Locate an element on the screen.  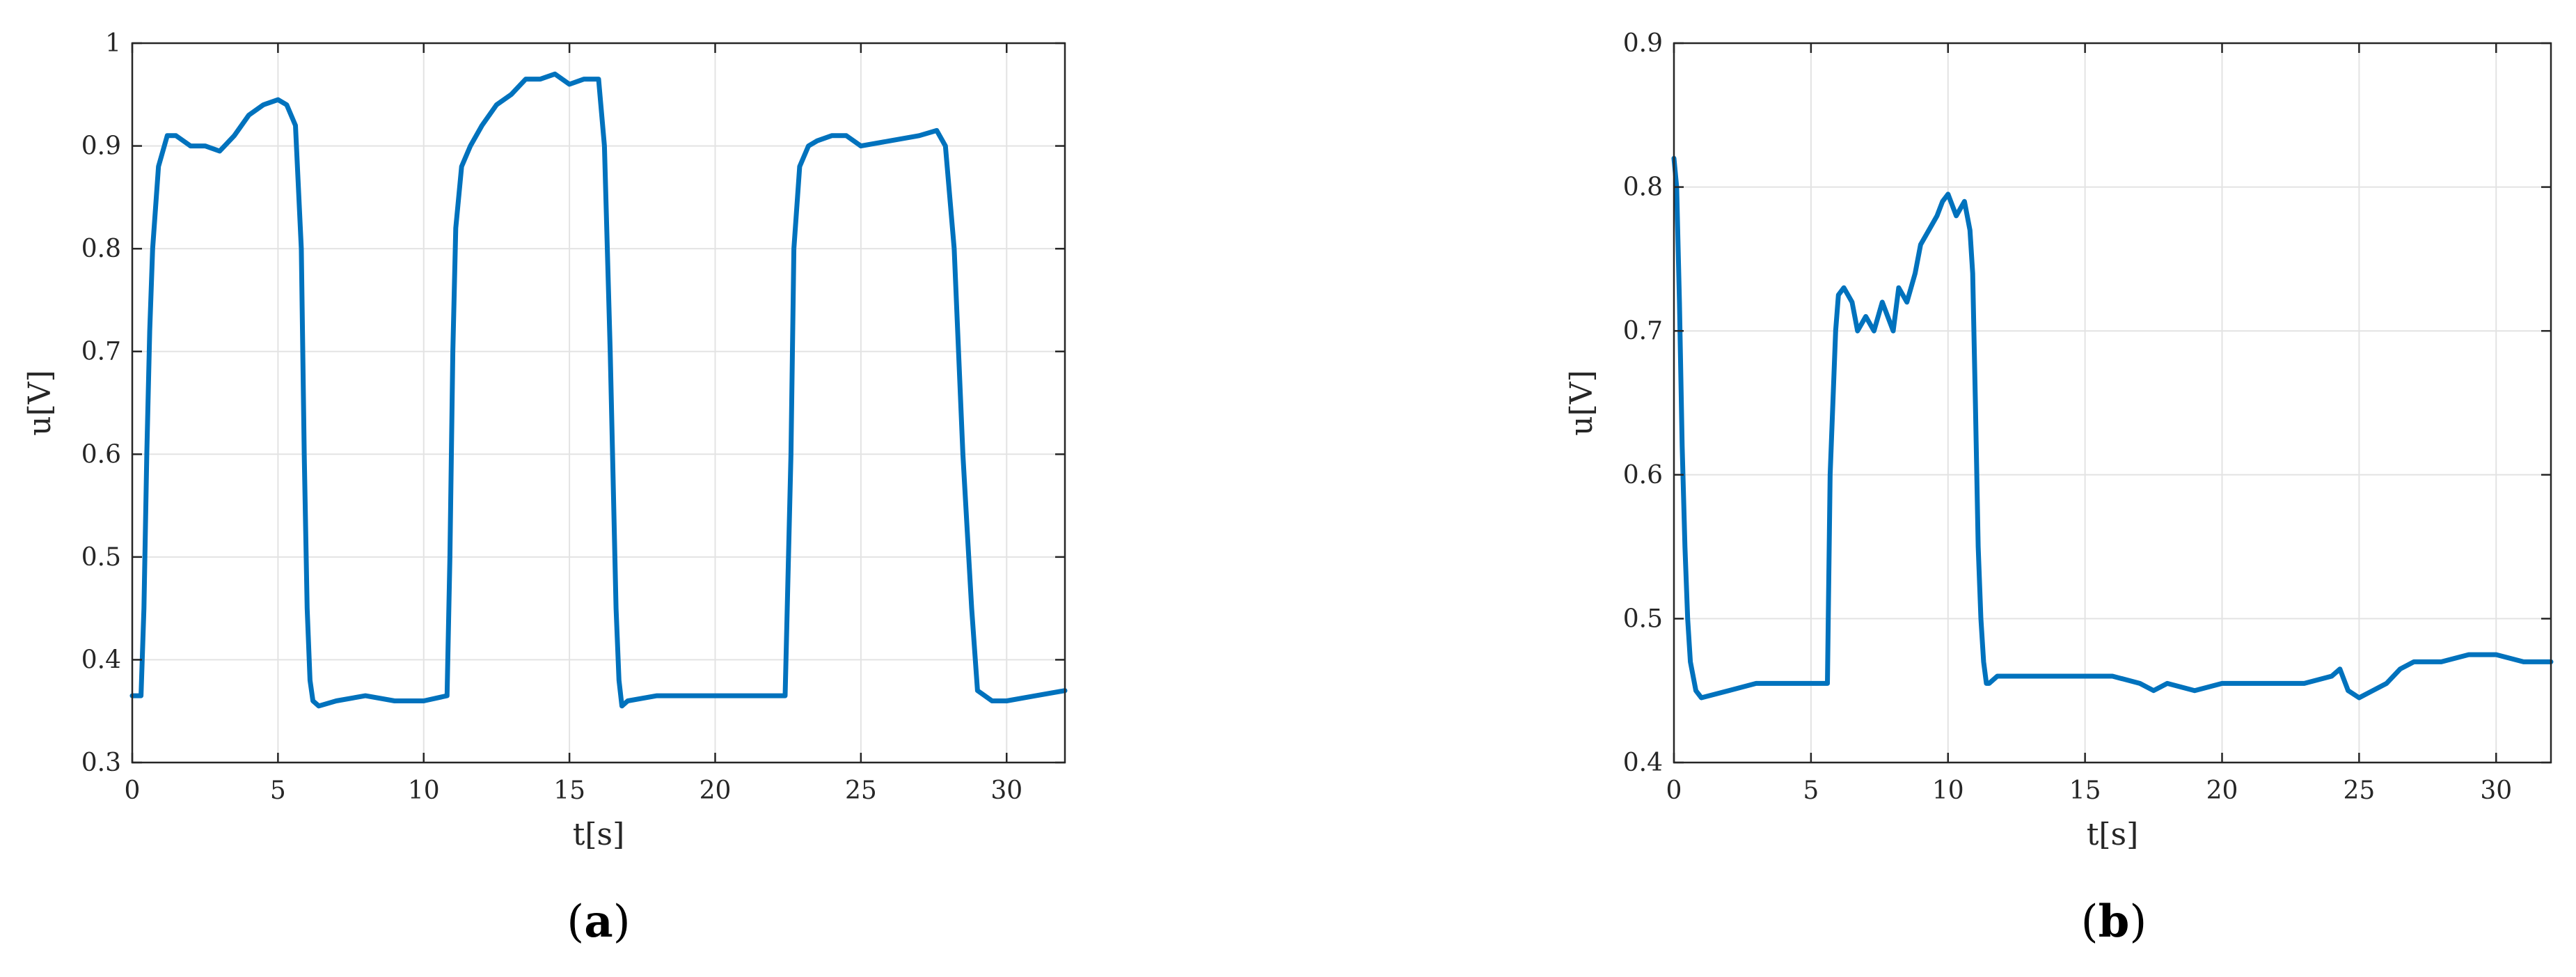
panel-a-y-tick-label: 1 is located at coordinates (113, 43).